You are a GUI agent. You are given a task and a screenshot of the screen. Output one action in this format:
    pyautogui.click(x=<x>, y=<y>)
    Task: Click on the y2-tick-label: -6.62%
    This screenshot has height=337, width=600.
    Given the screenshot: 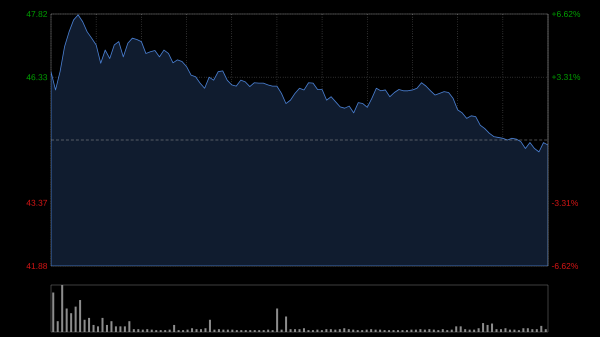 What is the action you would take?
    pyautogui.click(x=565, y=266)
    